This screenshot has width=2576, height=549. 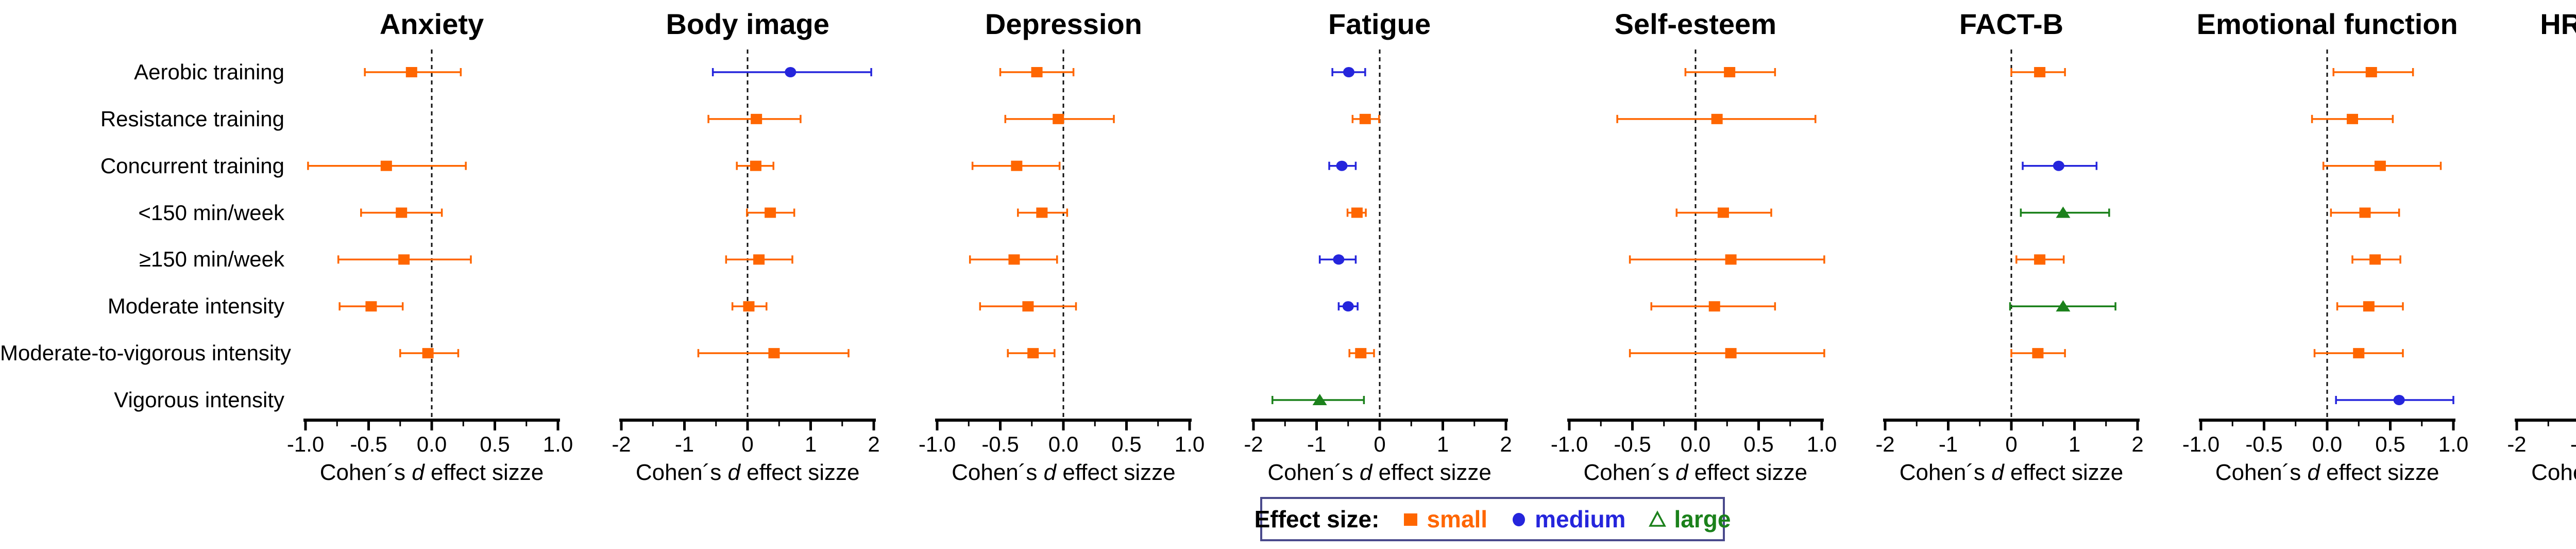 I want to click on row-label-less-150-min-week: <150 min/week, so click(x=211, y=213).